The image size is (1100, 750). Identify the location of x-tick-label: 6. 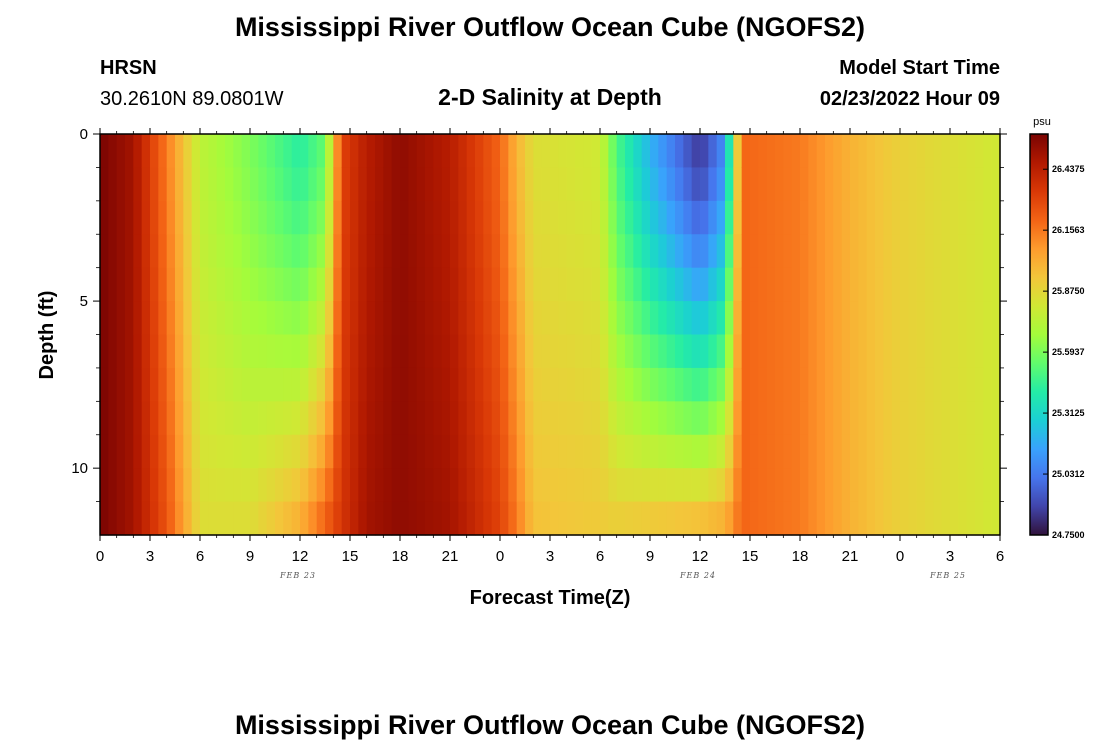
(1000, 556).